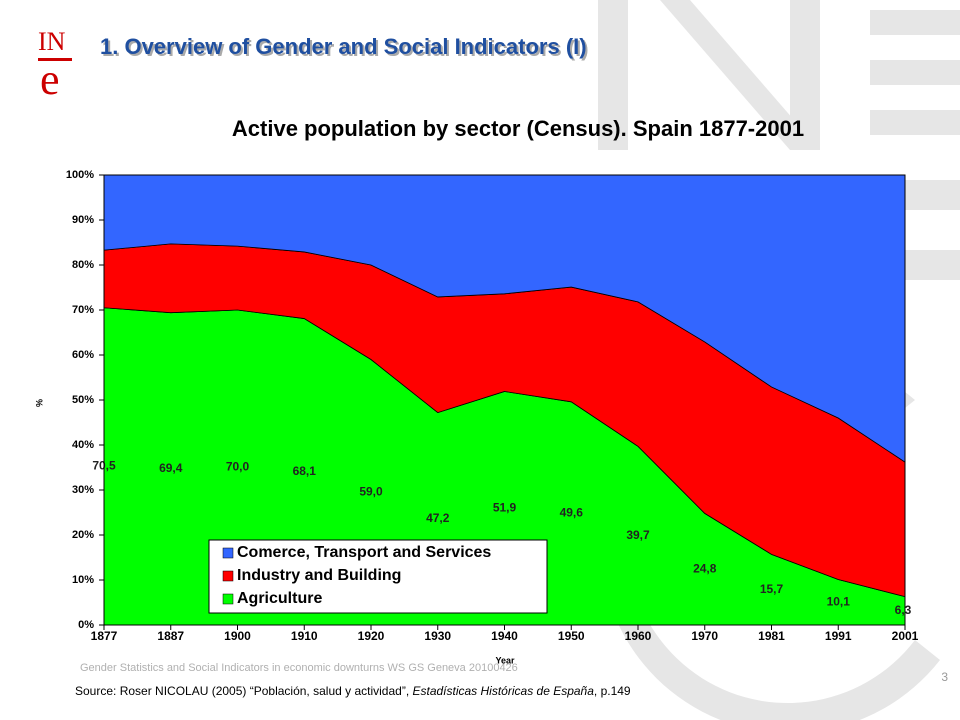 This screenshot has width=960, height=720. I want to click on x-tick-label: 1960, so click(638, 636).